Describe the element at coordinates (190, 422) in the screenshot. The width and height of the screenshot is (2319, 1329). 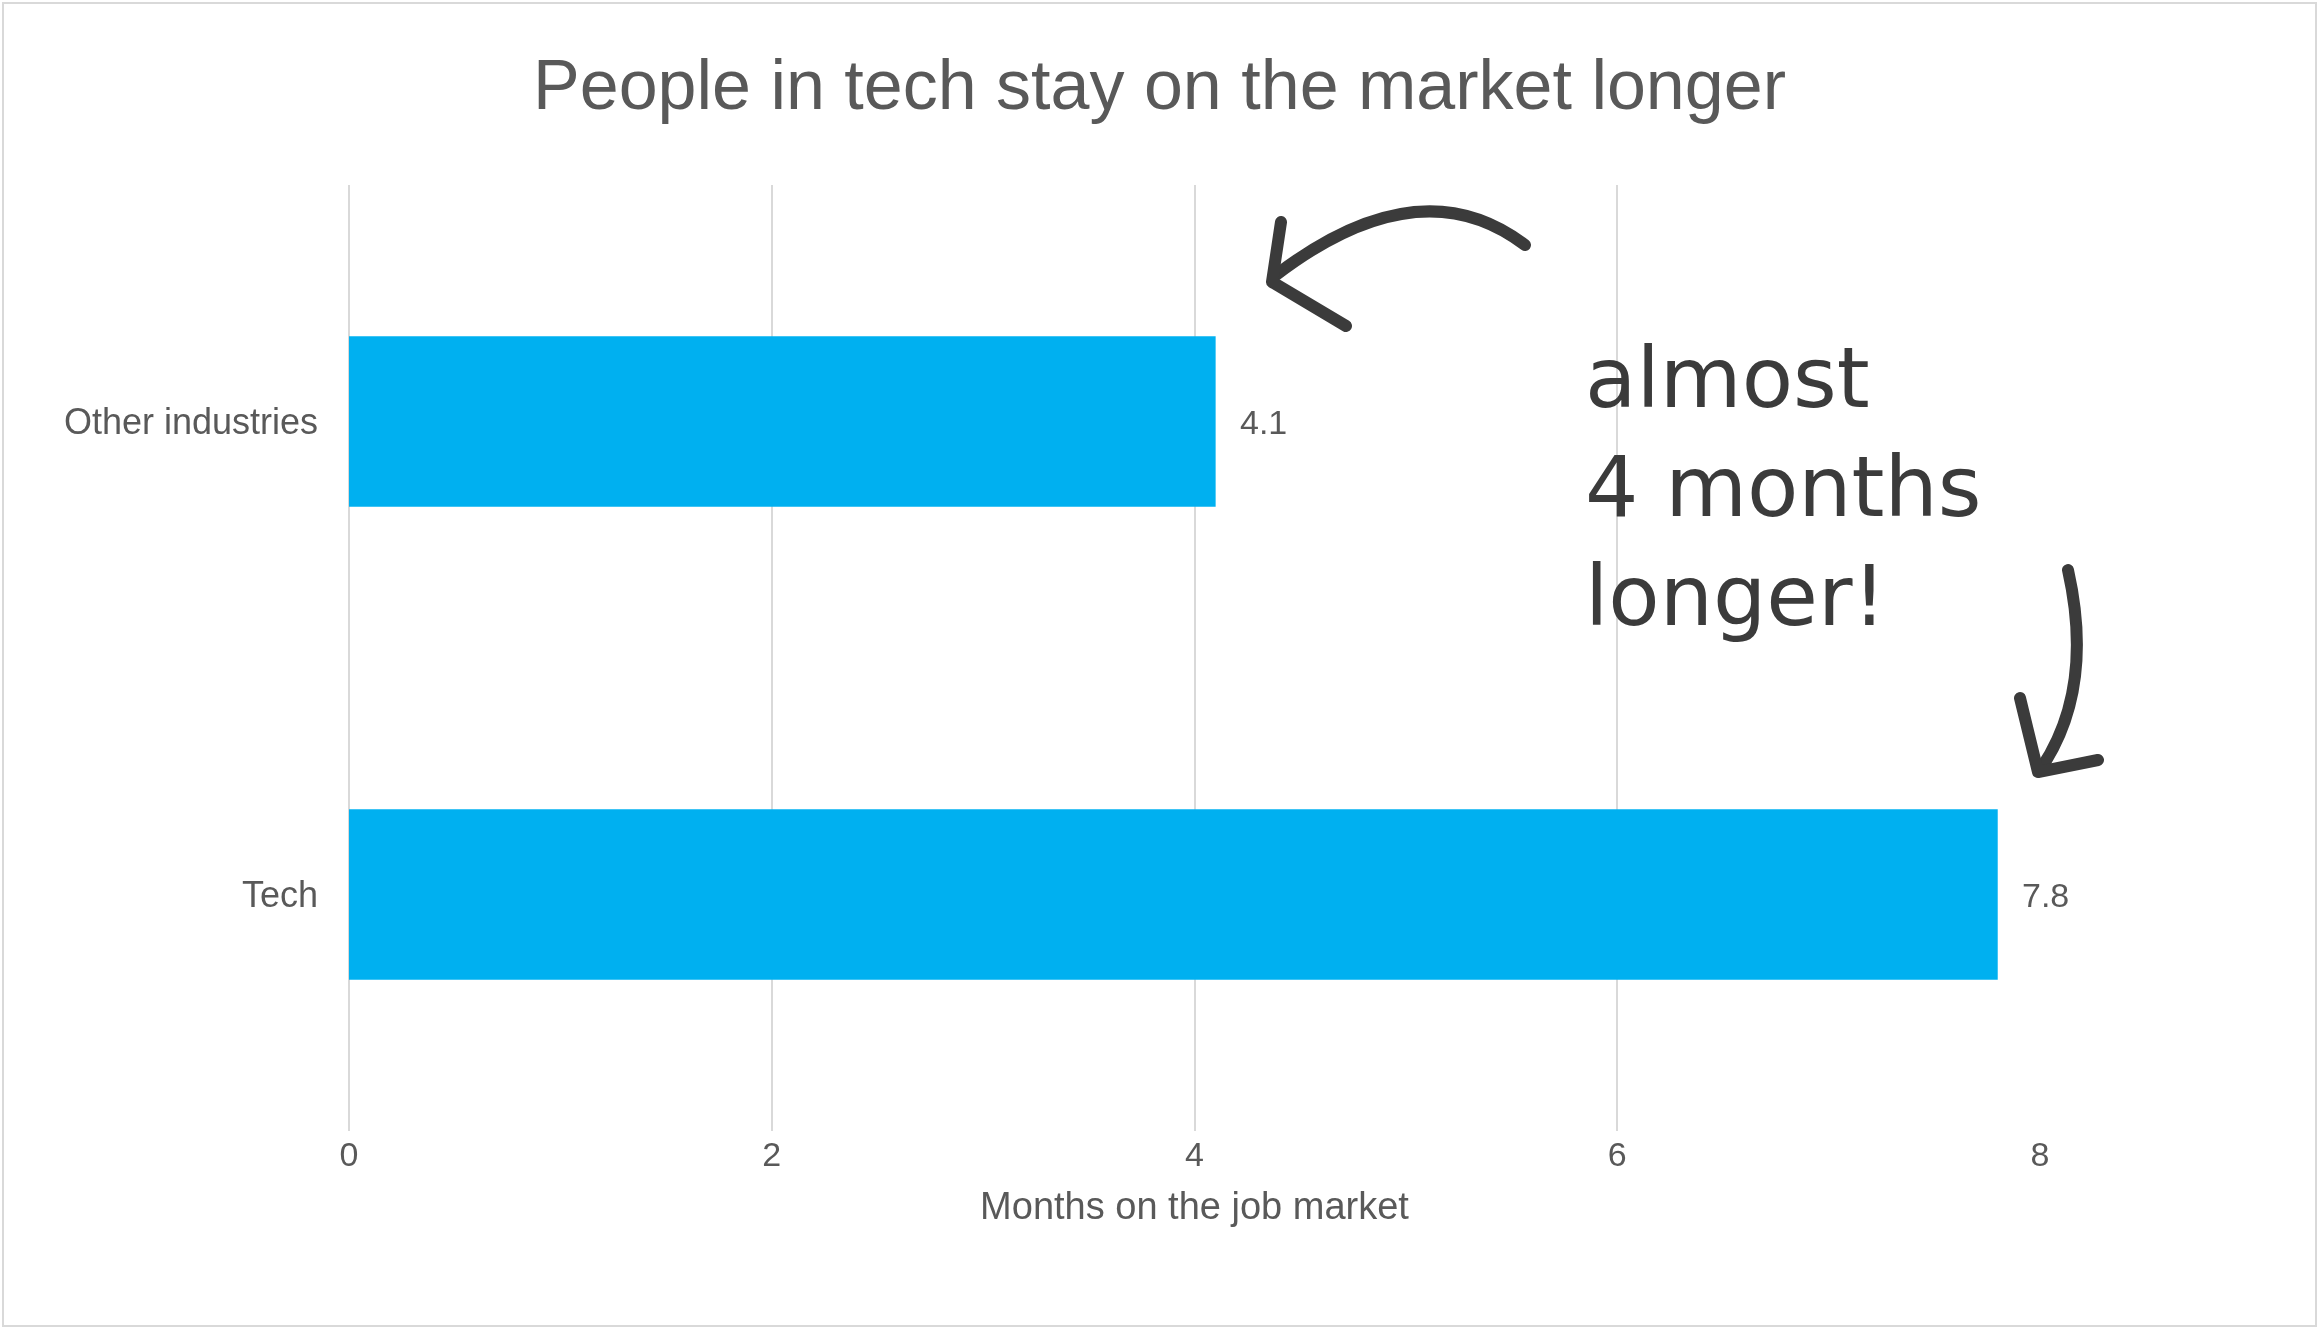
I see `y-tick-label: Other industries` at that location.